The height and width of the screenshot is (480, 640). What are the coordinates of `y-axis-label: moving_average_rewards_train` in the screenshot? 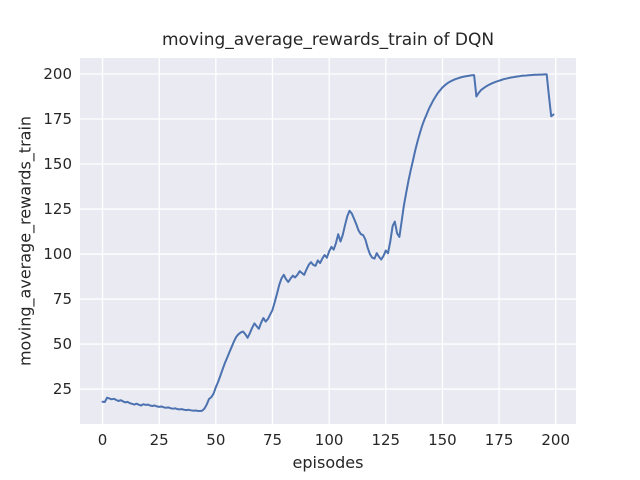 It's located at (25, 241).